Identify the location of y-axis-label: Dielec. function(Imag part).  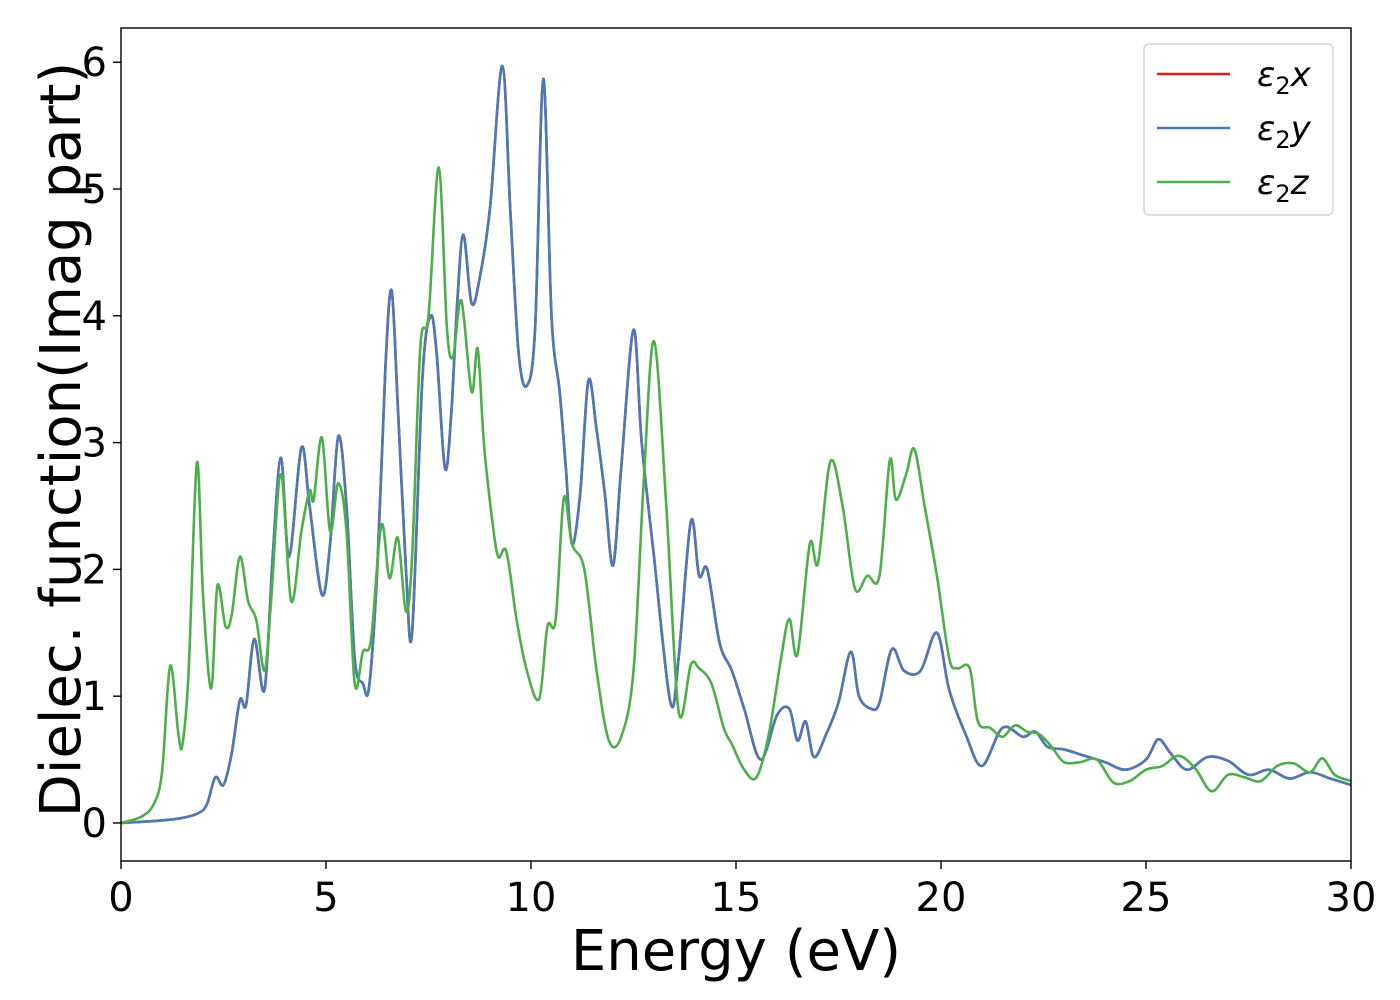
(61, 440).